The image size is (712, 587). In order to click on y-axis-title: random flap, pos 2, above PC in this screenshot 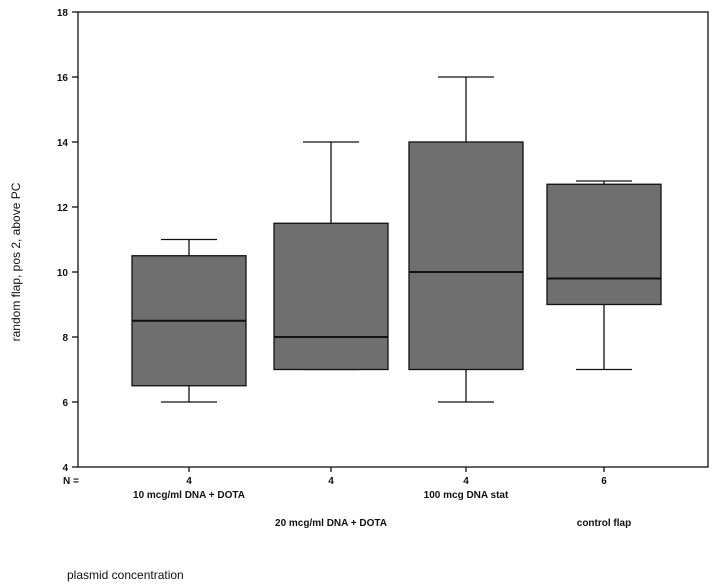, I will do `click(16, 261)`.